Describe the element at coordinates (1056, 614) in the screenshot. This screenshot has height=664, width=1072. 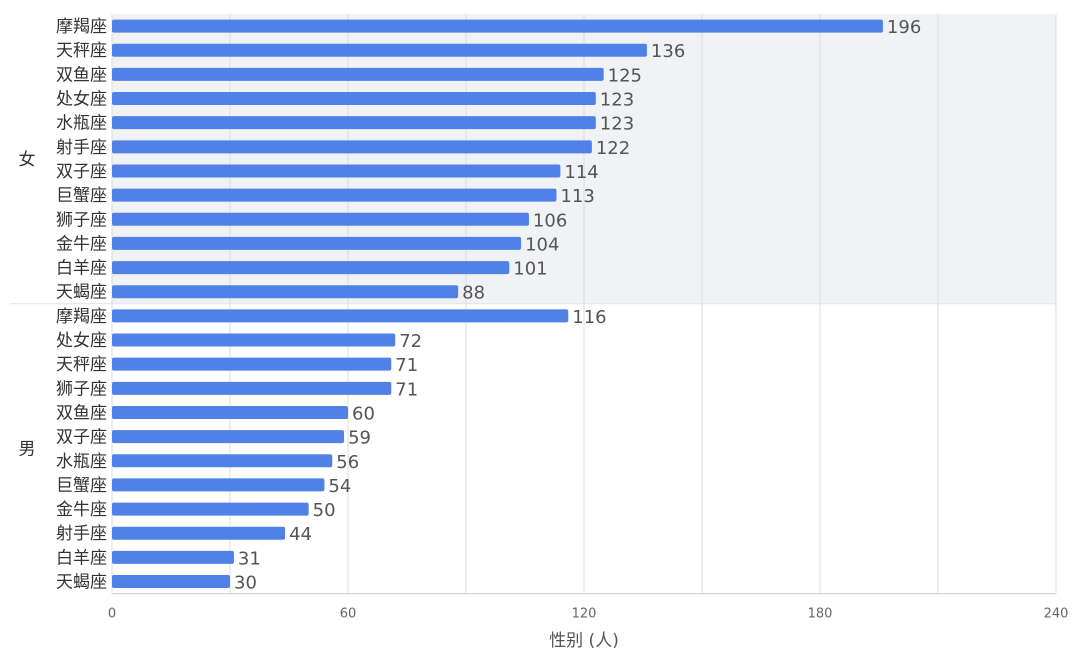
I see `x-tick-label: 240` at that location.